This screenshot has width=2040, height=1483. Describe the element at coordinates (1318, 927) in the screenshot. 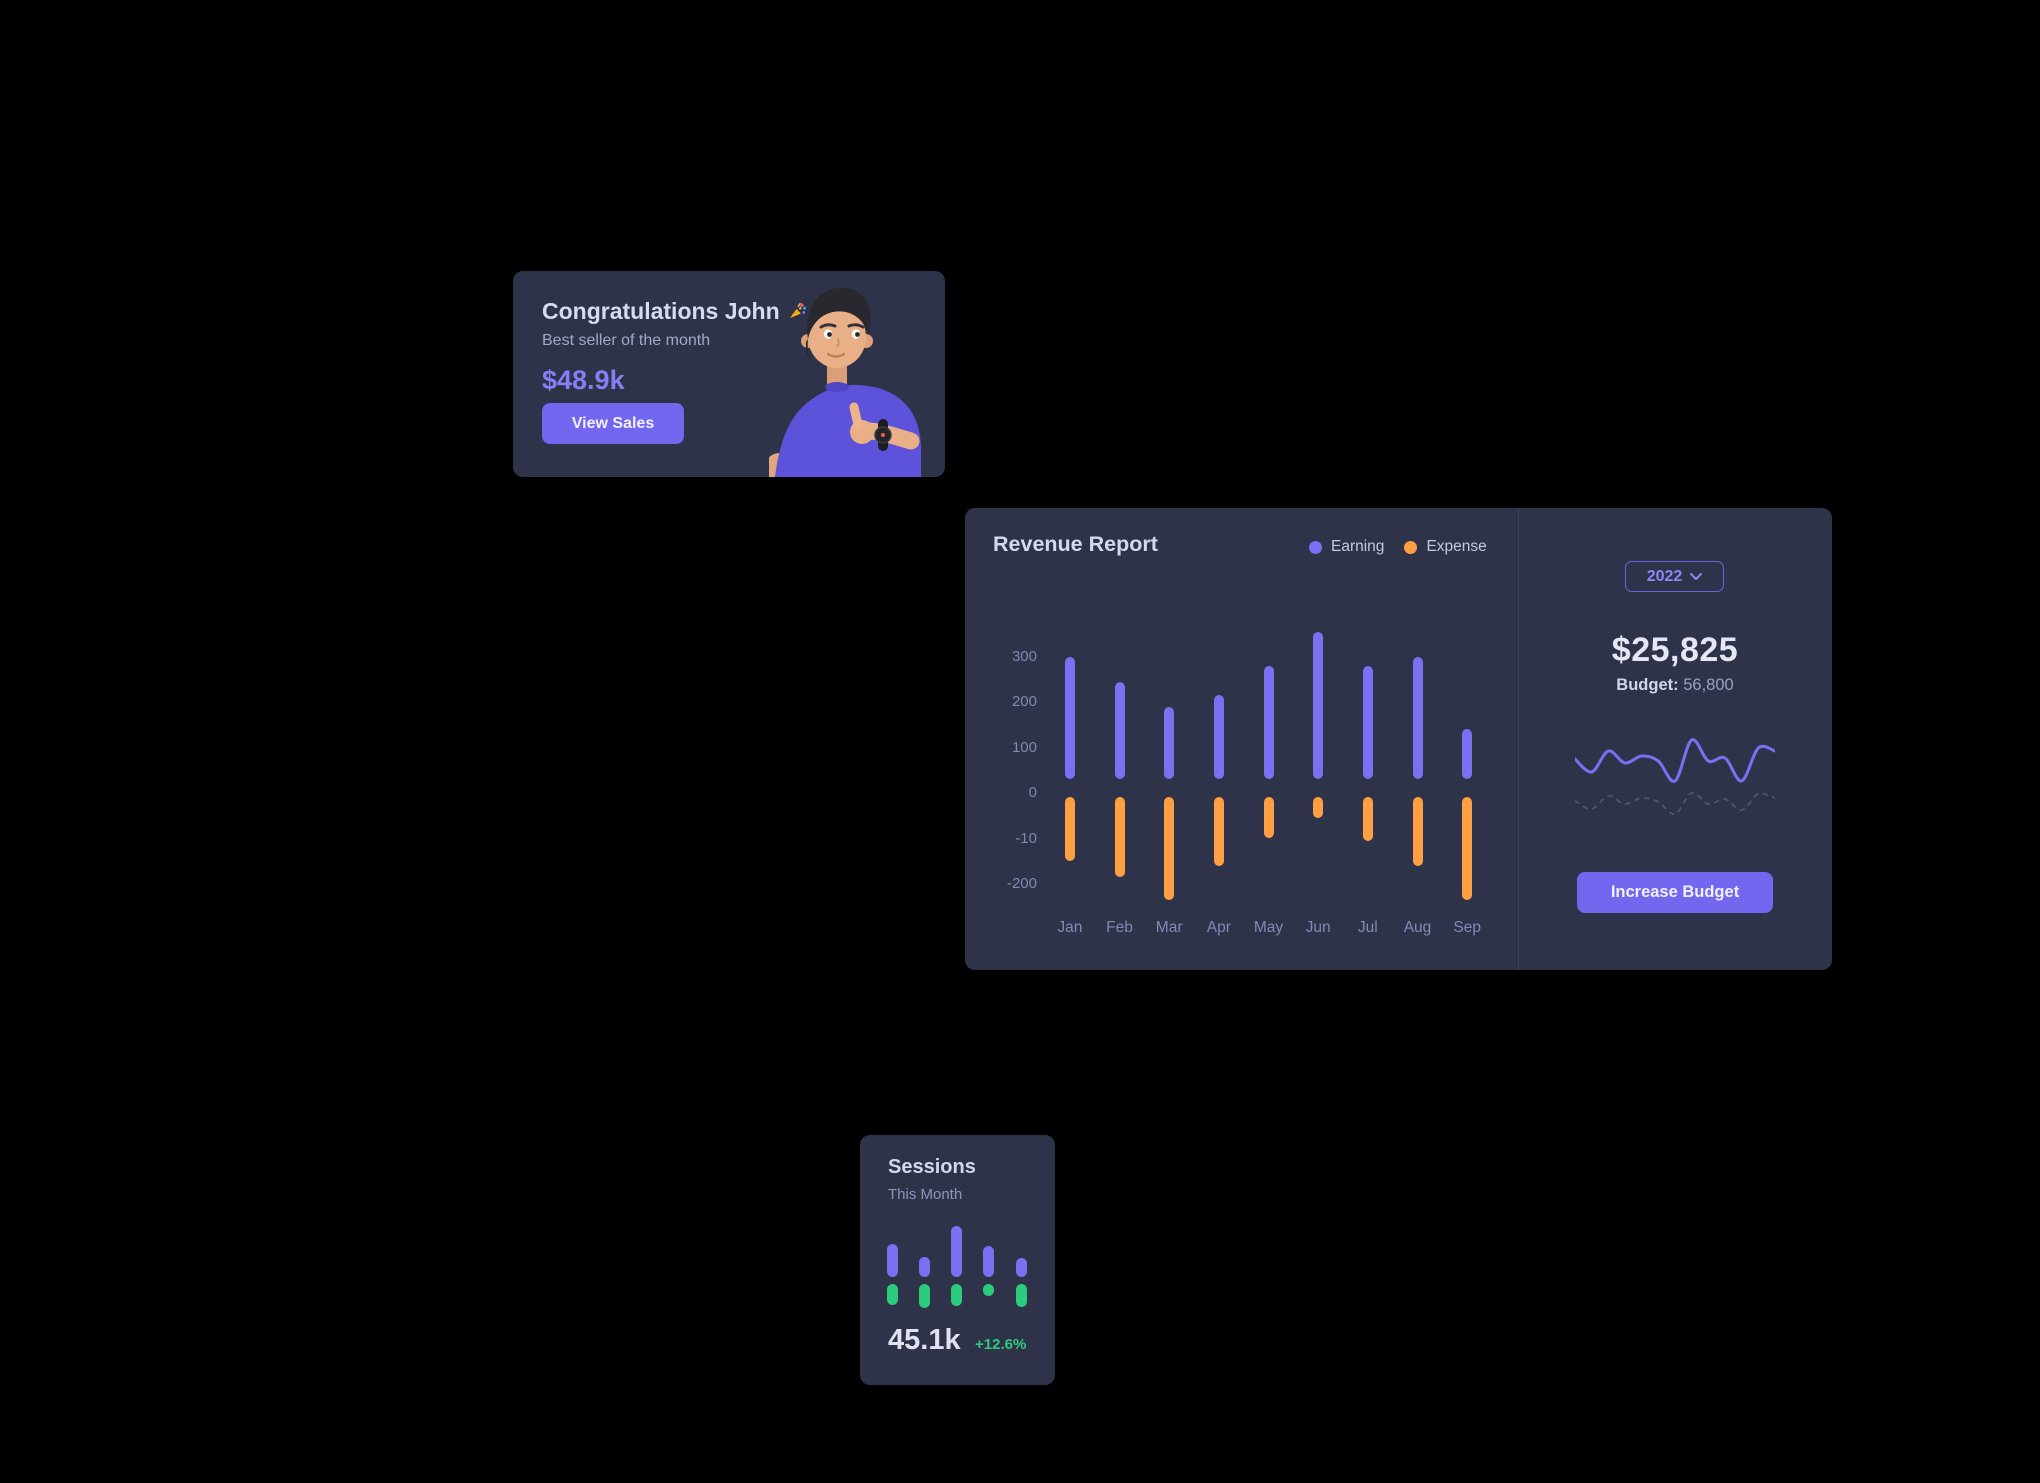

I see `x-axis-label-jun: Jun` at that location.